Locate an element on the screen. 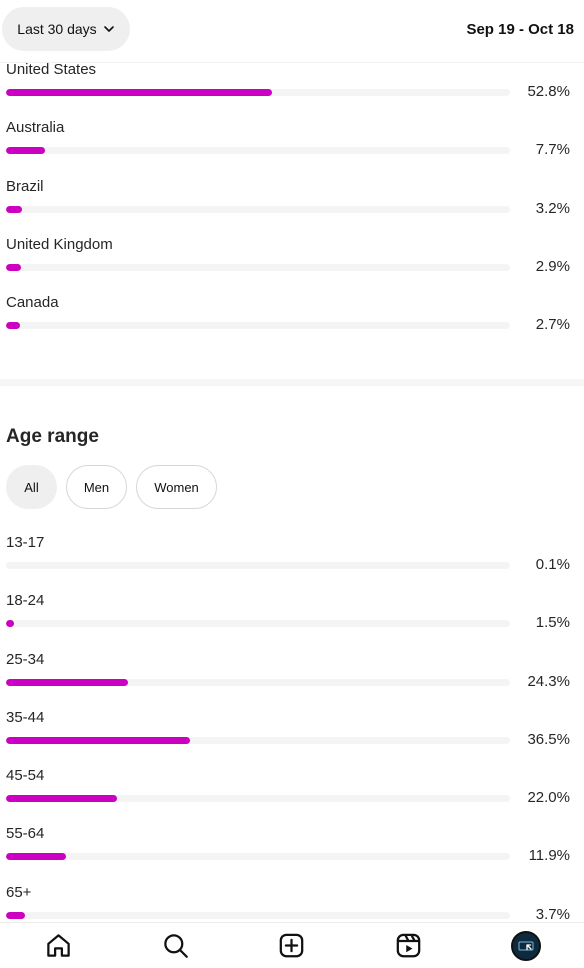  bar-value: 11.9% is located at coordinates (549, 856).